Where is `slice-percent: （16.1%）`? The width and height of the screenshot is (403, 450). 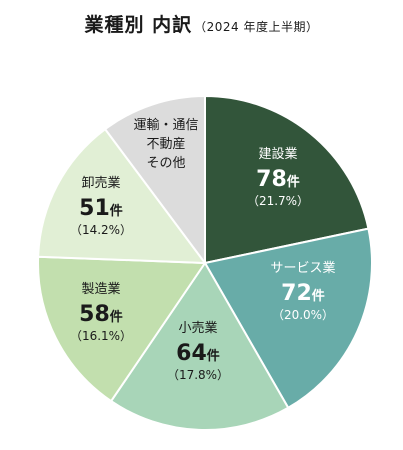
slice-percent: （16.1%） is located at coordinates (101, 336).